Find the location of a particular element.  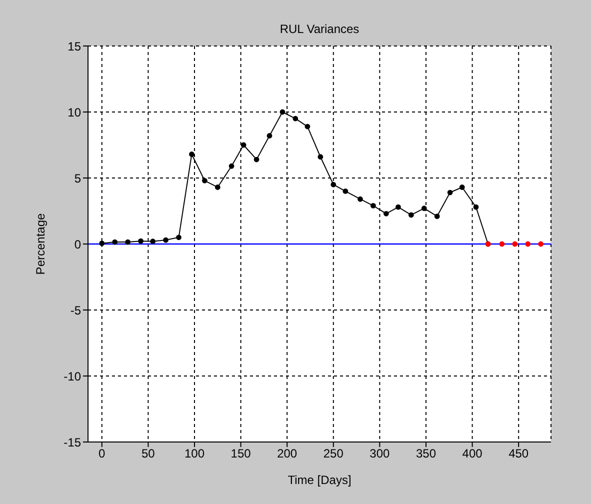

x-tick-label: 100 is located at coordinates (194, 453).